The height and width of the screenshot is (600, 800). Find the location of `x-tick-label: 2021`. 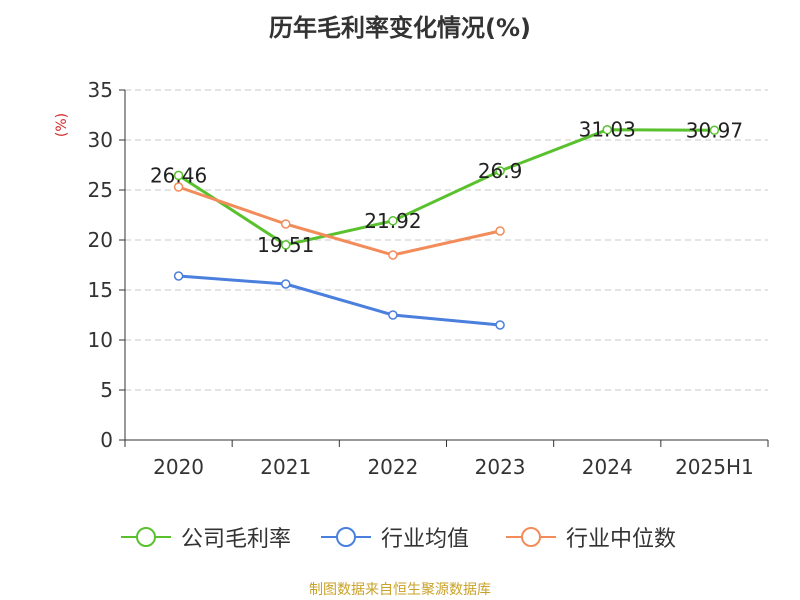

x-tick-label: 2021 is located at coordinates (285, 467).